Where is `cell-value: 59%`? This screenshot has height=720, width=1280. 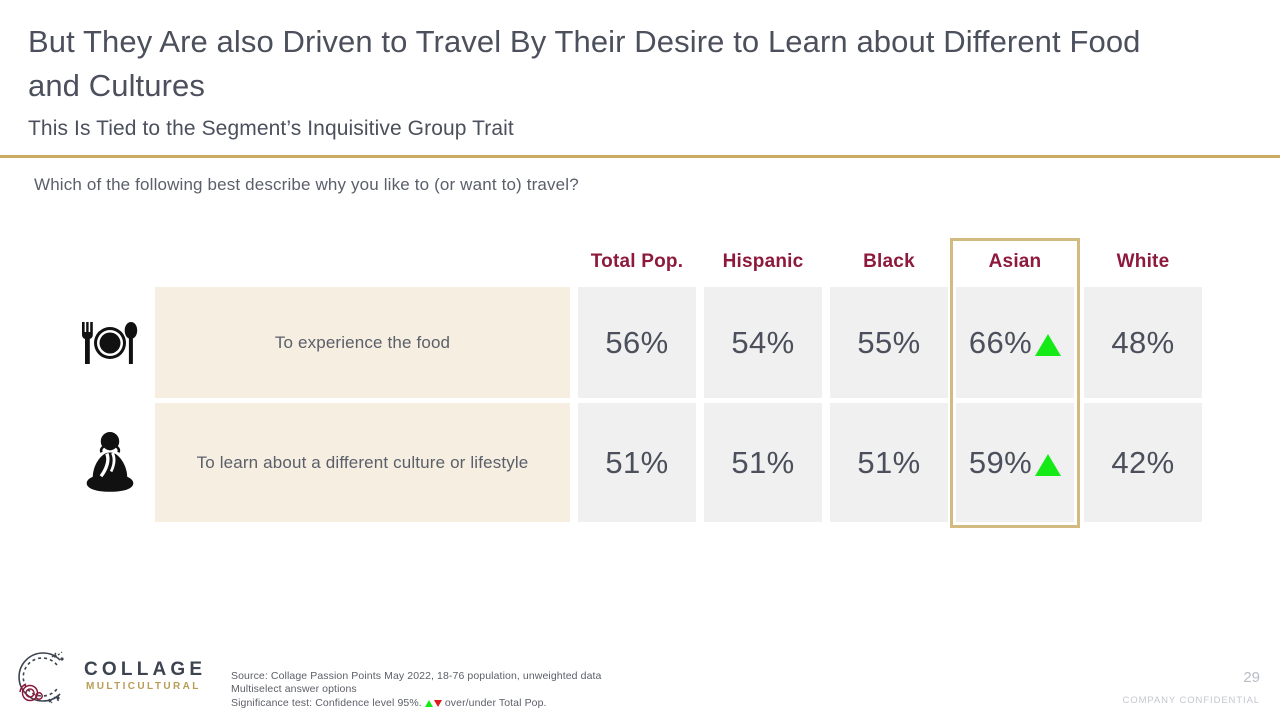
cell-value: 59% is located at coordinates (1000, 462).